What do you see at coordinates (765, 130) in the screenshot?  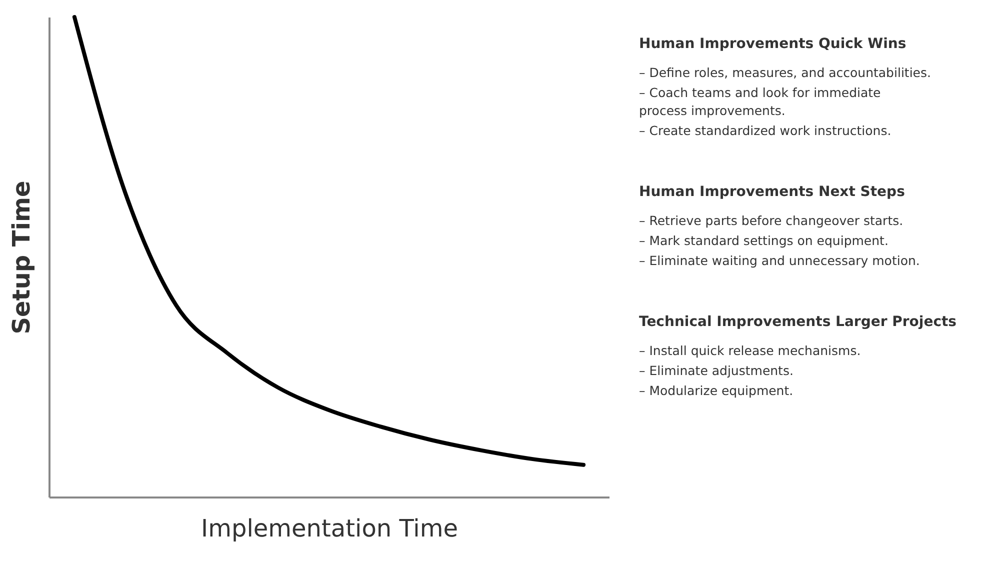 I see `text: – Create standardized work instructions.` at bounding box center [765, 130].